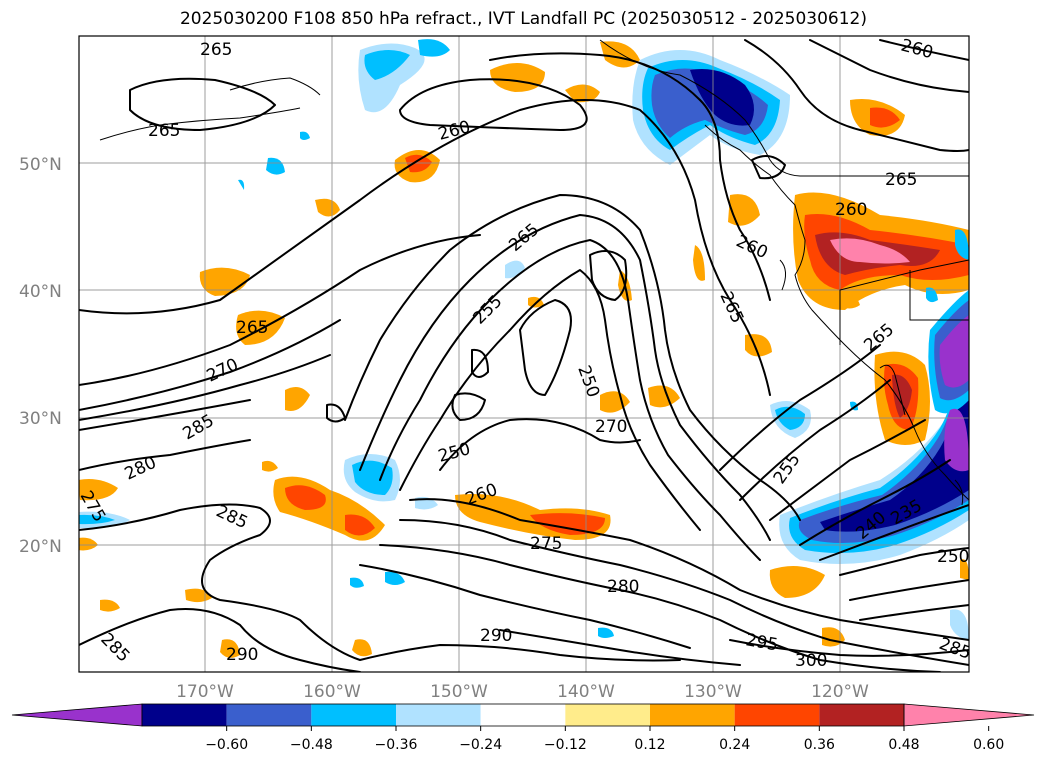 This screenshot has height=765, width=1047. Describe the element at coordinates (226, 745) in the screenshot. I see `colorbar-tick-label: −0.60` at that location.